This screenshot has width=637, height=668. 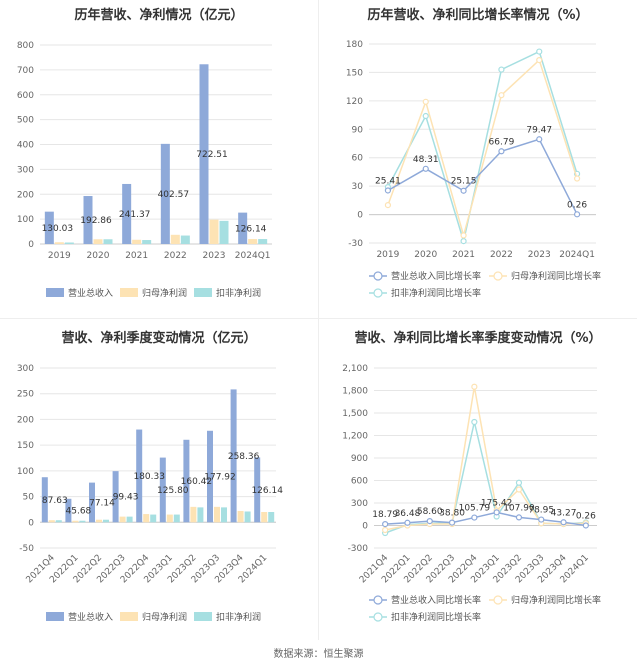 What do you see at coordinates (96, 221) in the screenshot?
I see `data-label: 192.86` at bounding box center [96, 221].